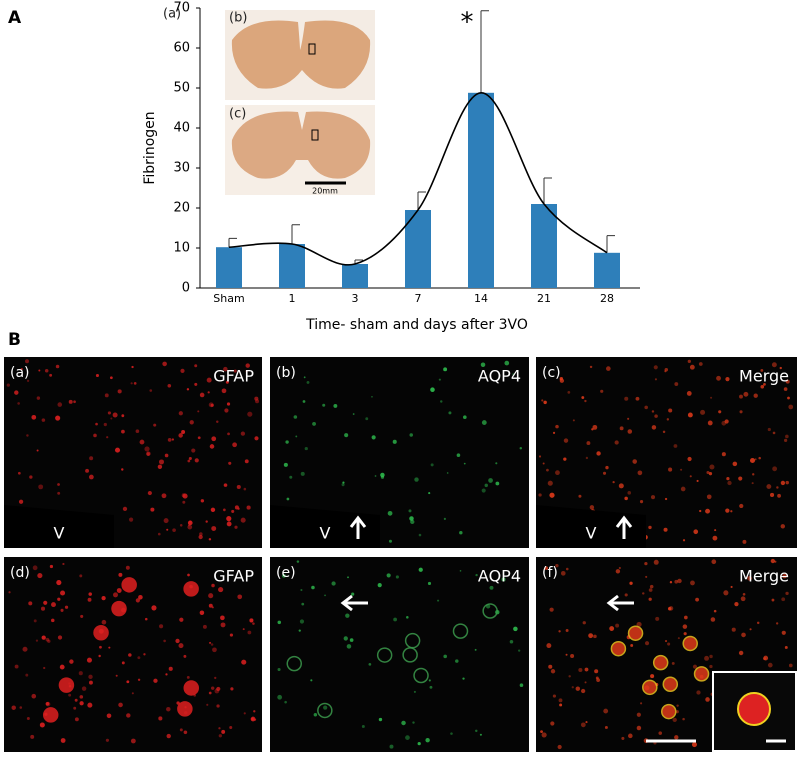 This screenshot has width=800, height=757. I want to click on stain-label: AQP4, so click(499, 576).